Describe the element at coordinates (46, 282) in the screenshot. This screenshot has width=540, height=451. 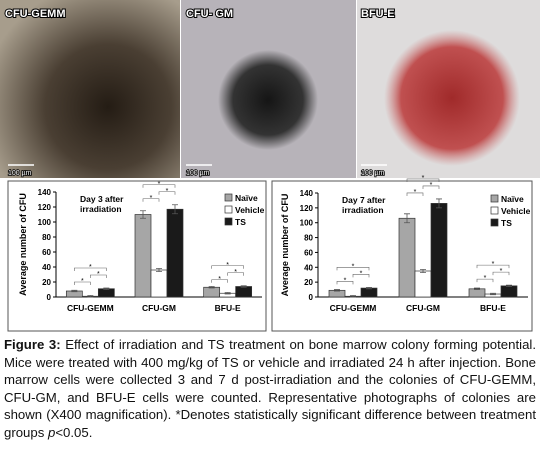
I see `y-tick-label: 20` at that location.